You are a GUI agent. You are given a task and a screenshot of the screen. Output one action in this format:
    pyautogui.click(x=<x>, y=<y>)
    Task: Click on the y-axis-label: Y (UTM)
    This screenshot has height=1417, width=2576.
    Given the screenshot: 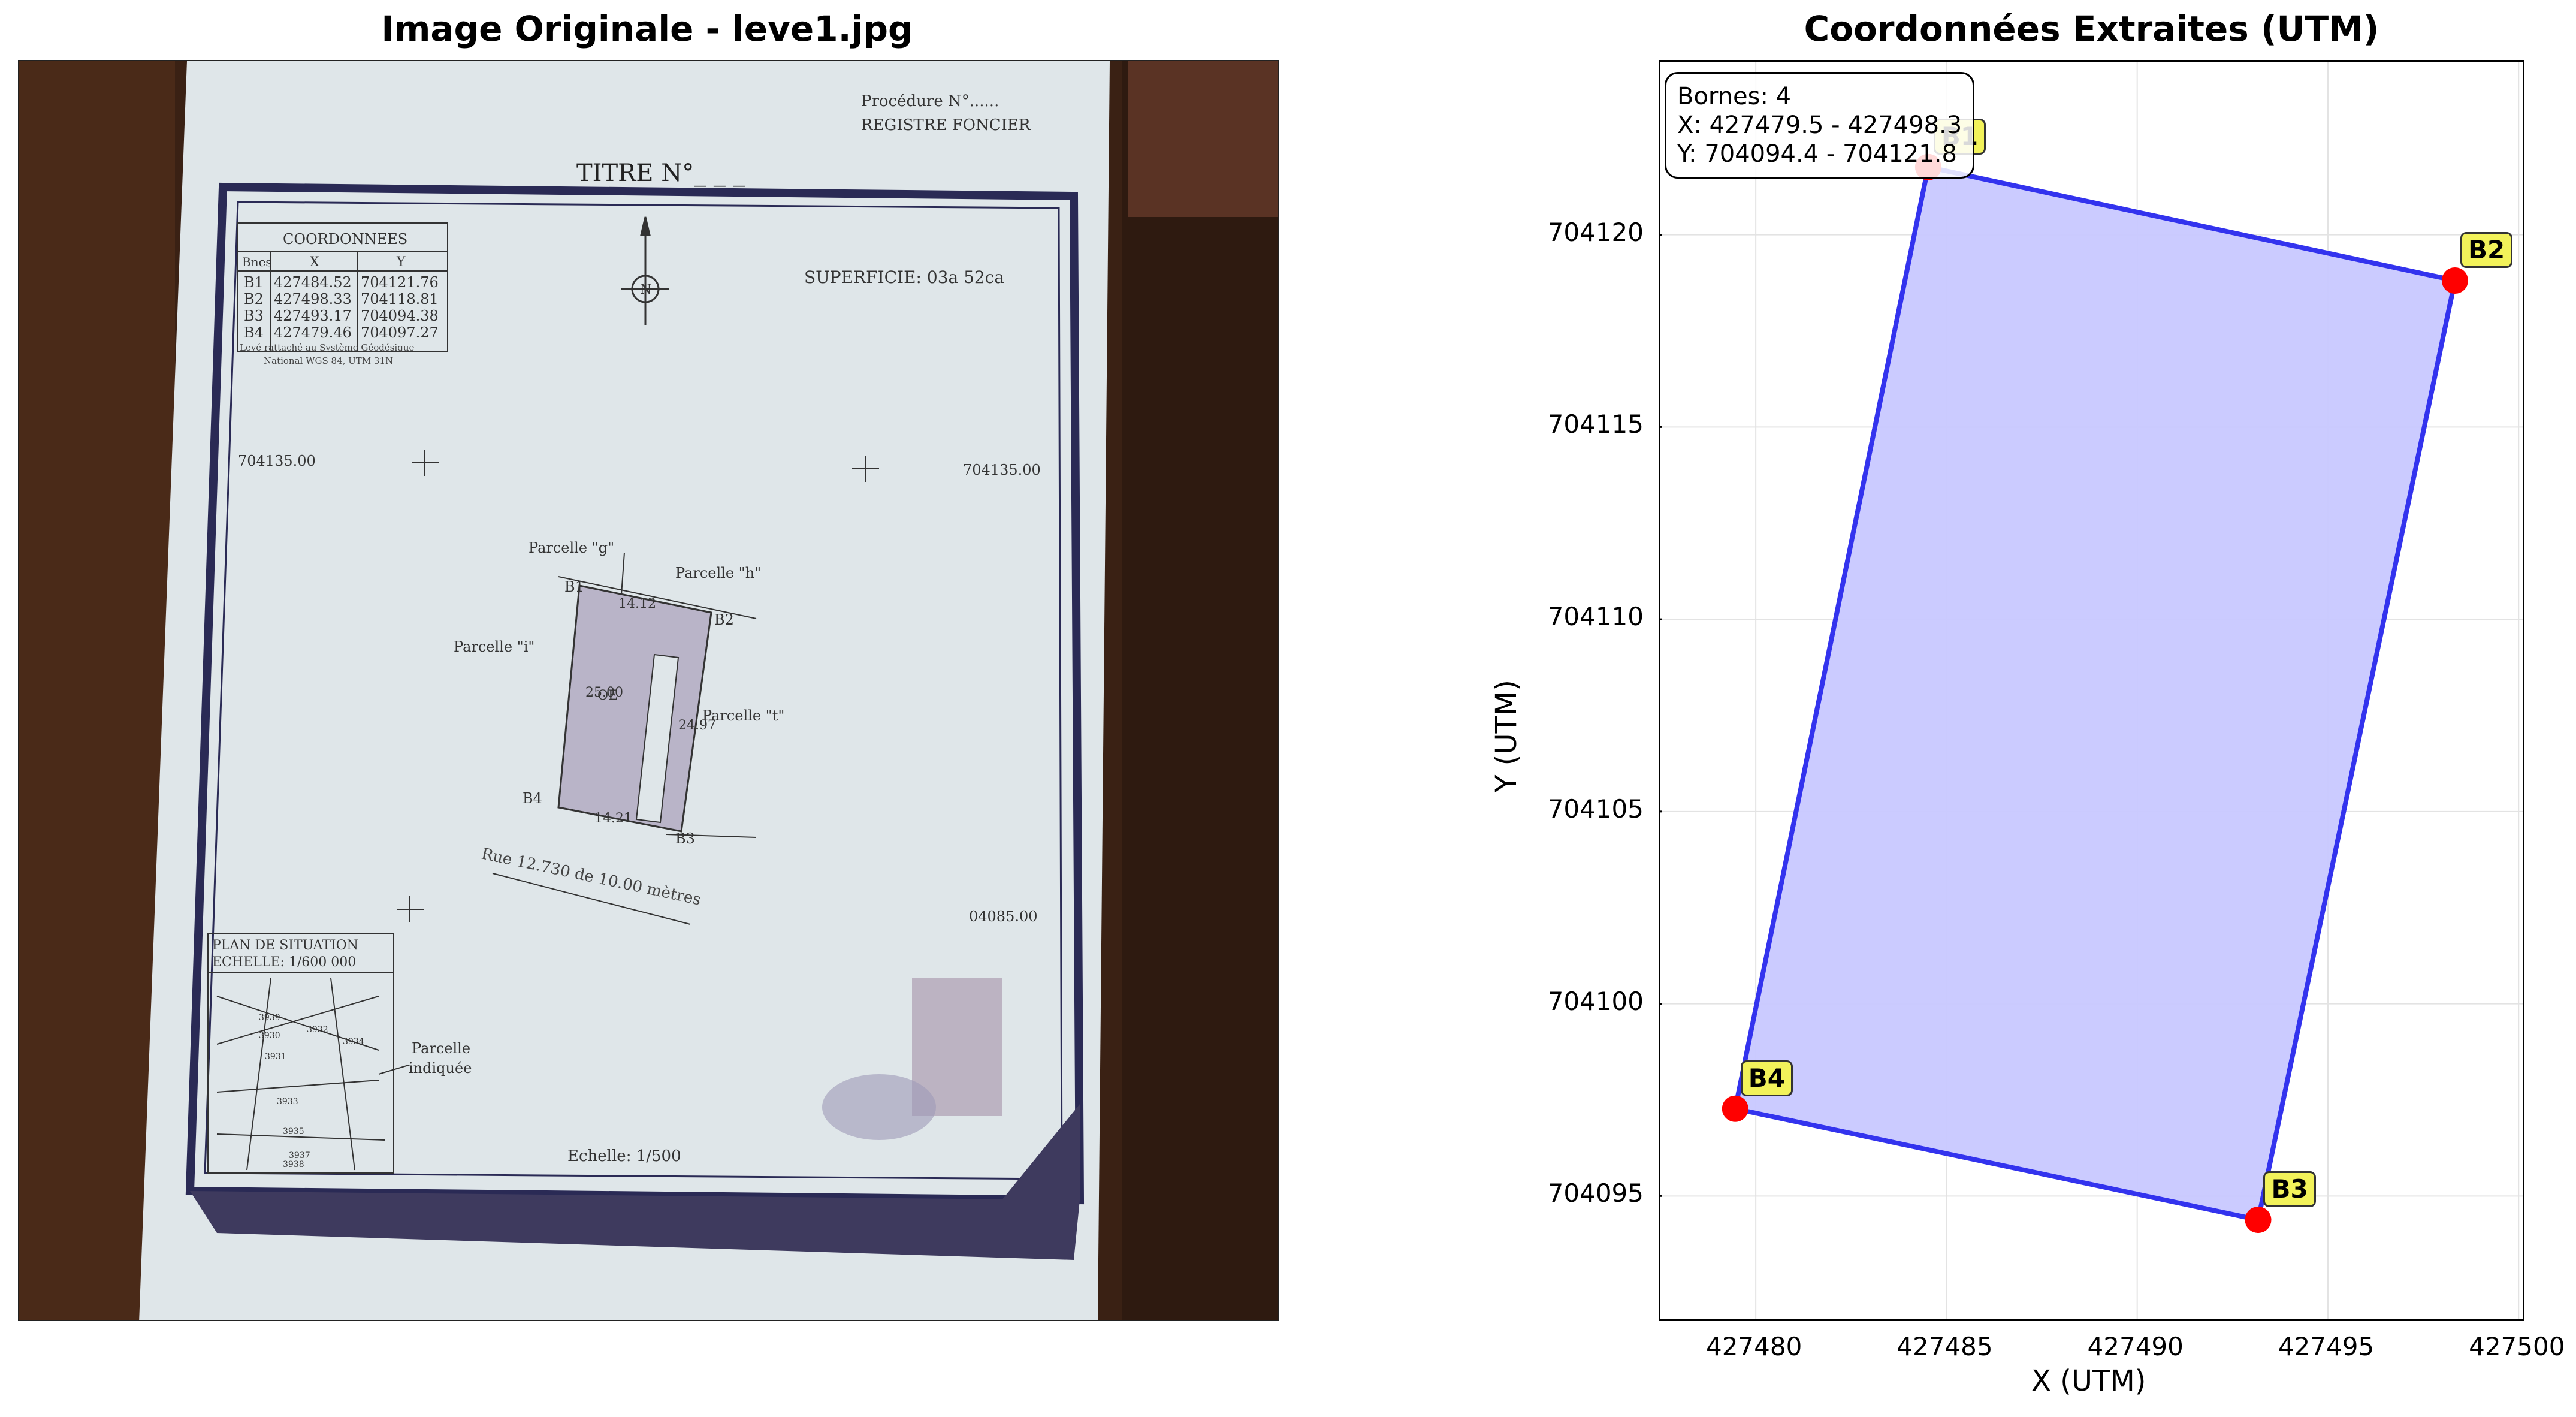 What is the action you would take?
    pyautogui.click(x=1506, y=736)
    